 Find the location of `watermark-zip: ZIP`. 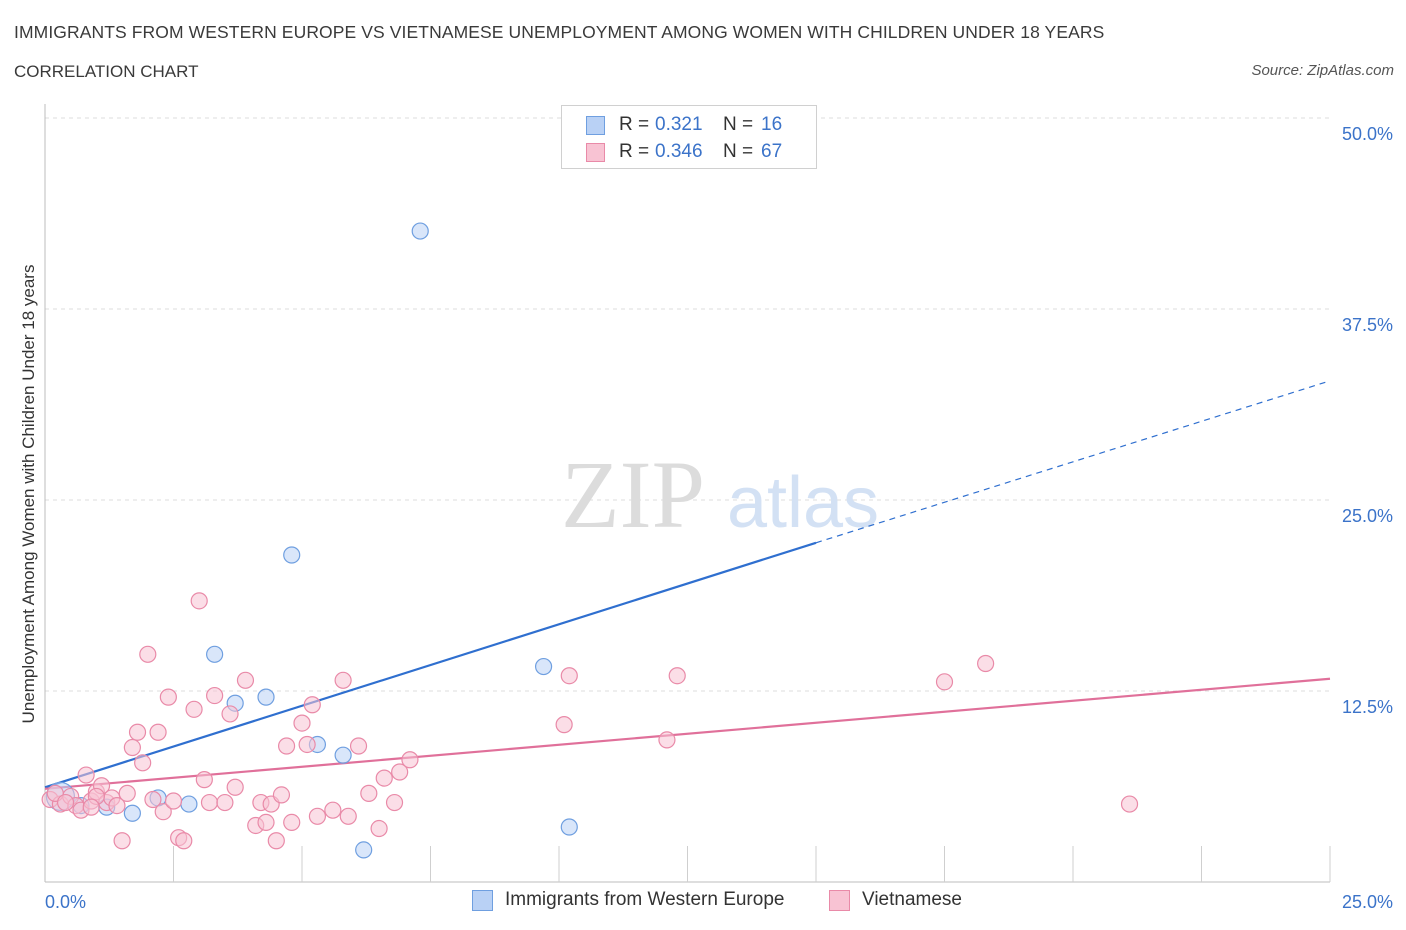

watermark-zip: ZIP is located at coordinates (633, 494).